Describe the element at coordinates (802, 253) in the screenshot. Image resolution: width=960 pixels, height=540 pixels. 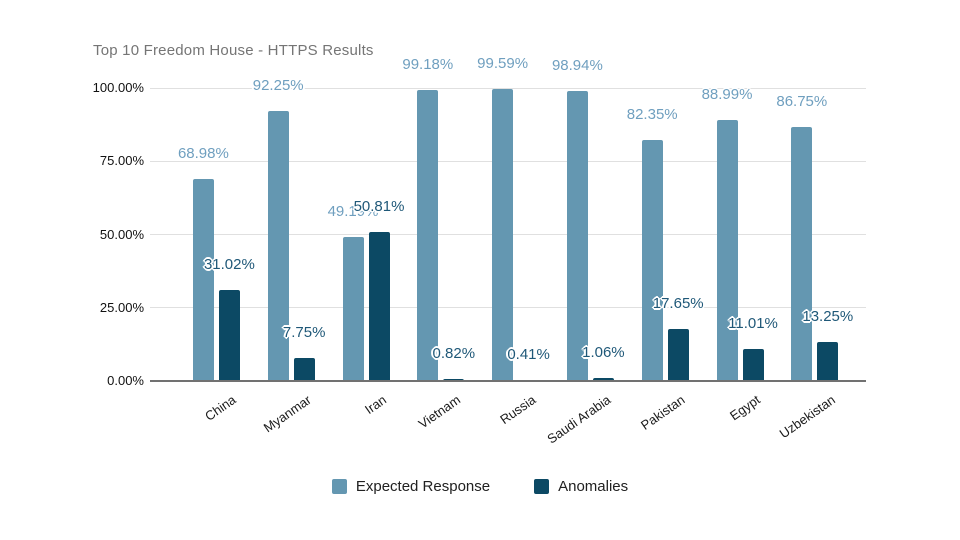
I see `bar-expected-uzbekistan` at that location.